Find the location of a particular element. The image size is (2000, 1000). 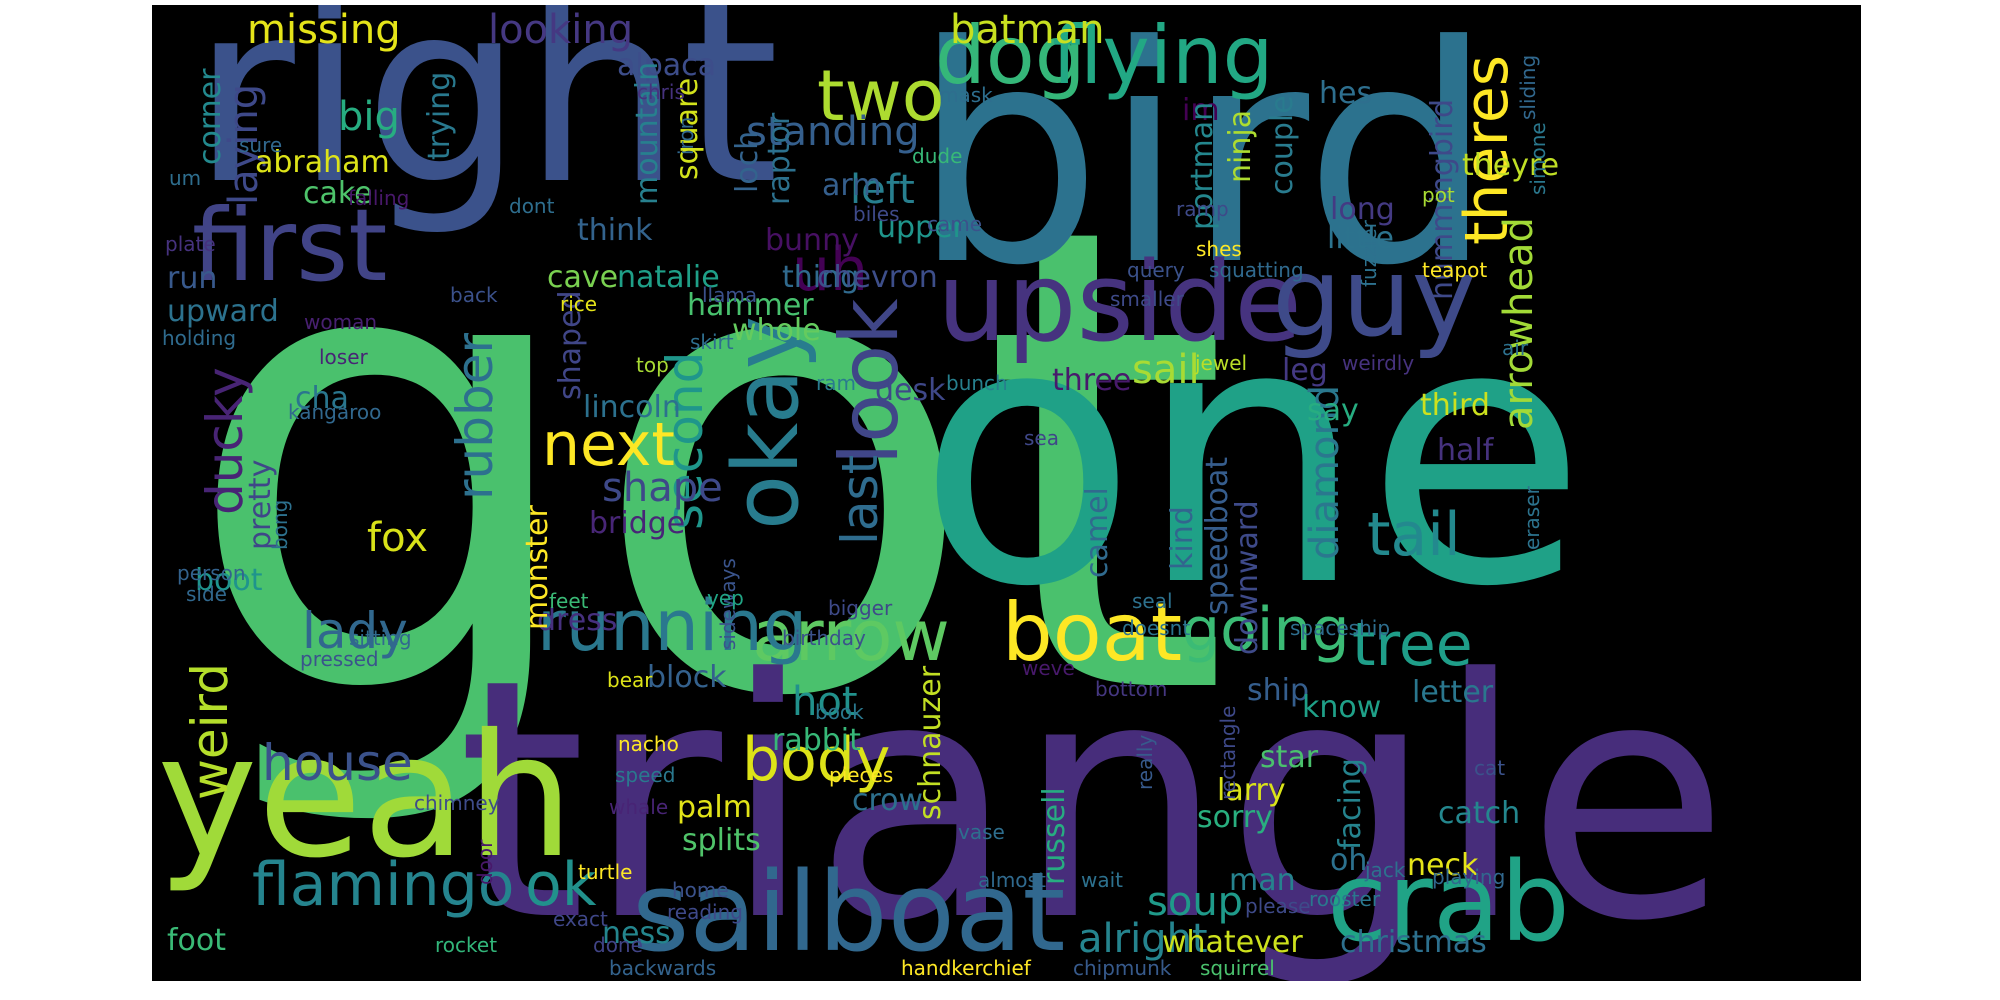

word-iron: iron is located at coordinates (686, 136).